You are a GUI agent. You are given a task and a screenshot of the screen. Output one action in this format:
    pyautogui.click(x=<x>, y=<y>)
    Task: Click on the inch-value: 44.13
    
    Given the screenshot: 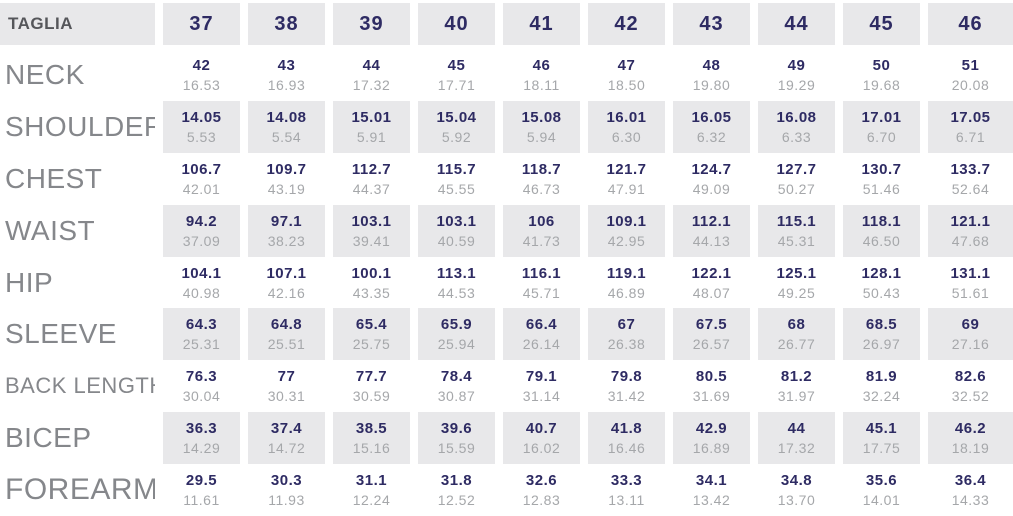 What is the action you would take?
    pyautogui.click(x=711, y=240)
    